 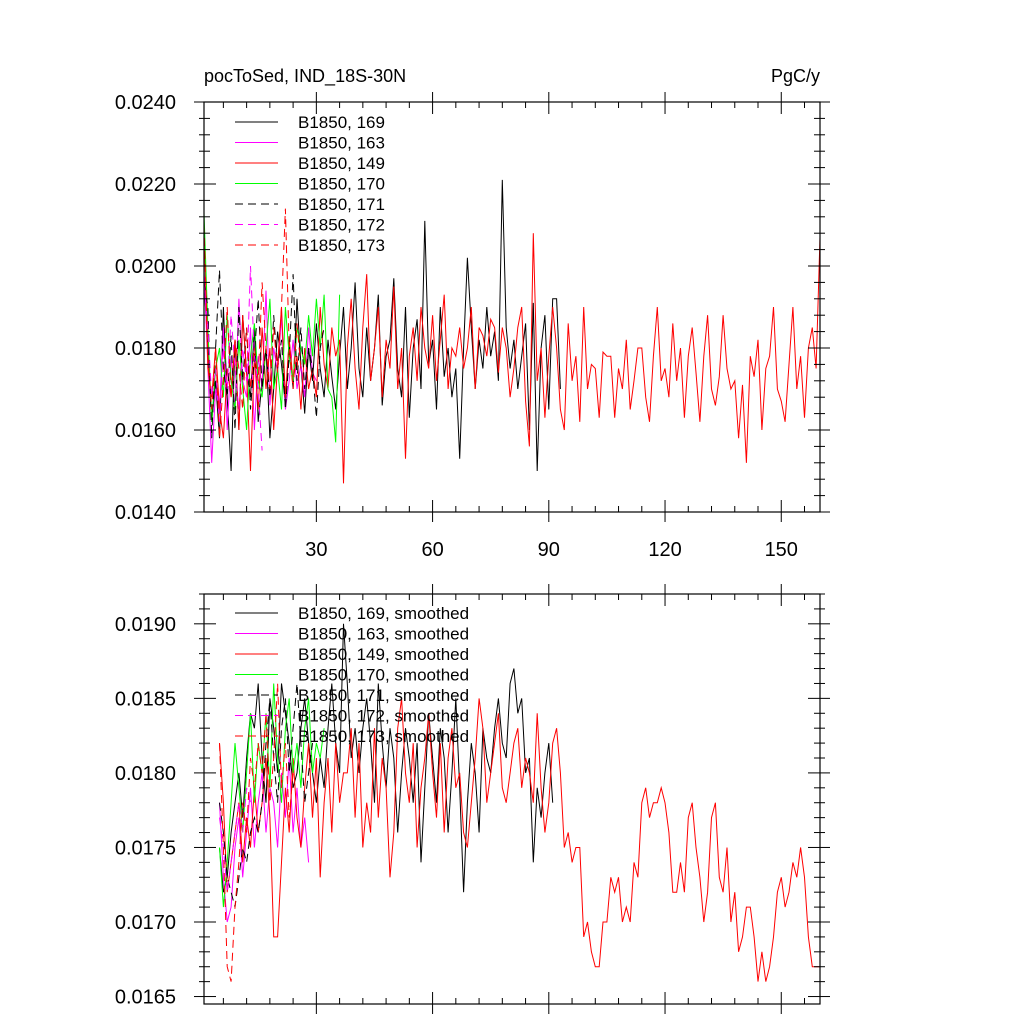 I want to click on legend-label: B1850, 149, so click(x=341, y=163).